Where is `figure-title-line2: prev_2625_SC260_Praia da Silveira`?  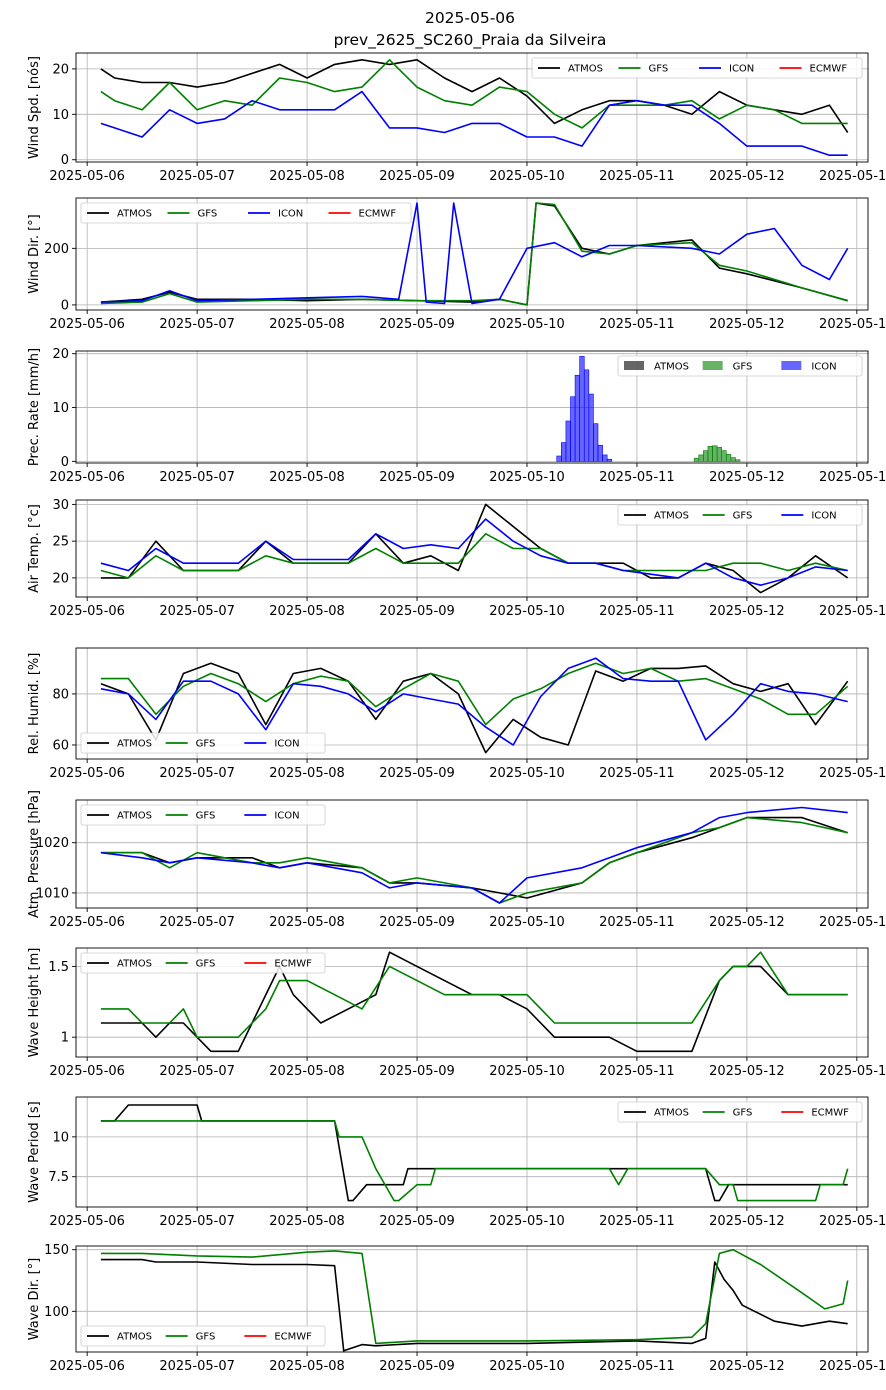 figure-title-line2: prev_2625_SC260_Praia da Silveira is located at coordinates (470, 40).